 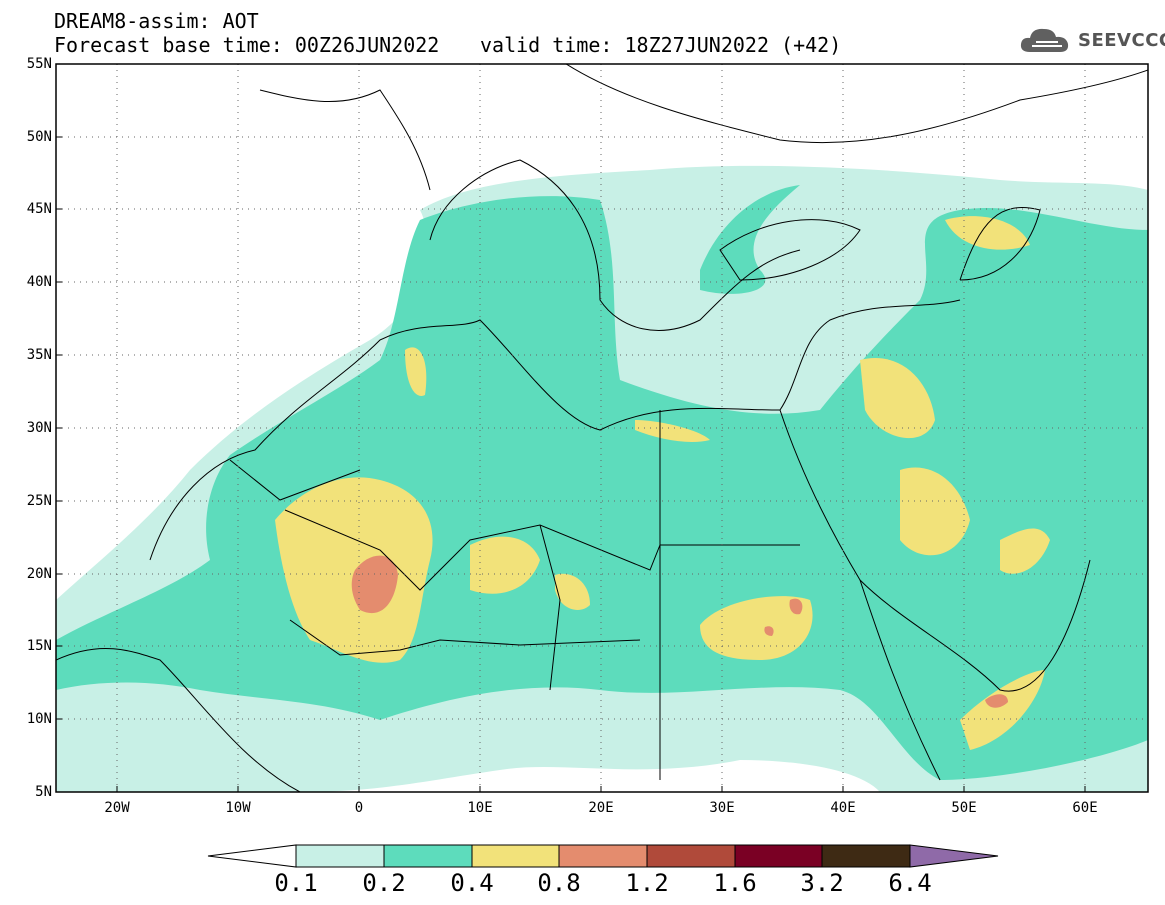 What do you see at coordinates (647, 883) in the screenshot?
I see `colorbar-tick-1.2: 1.2` at bounding box center [647, 883].